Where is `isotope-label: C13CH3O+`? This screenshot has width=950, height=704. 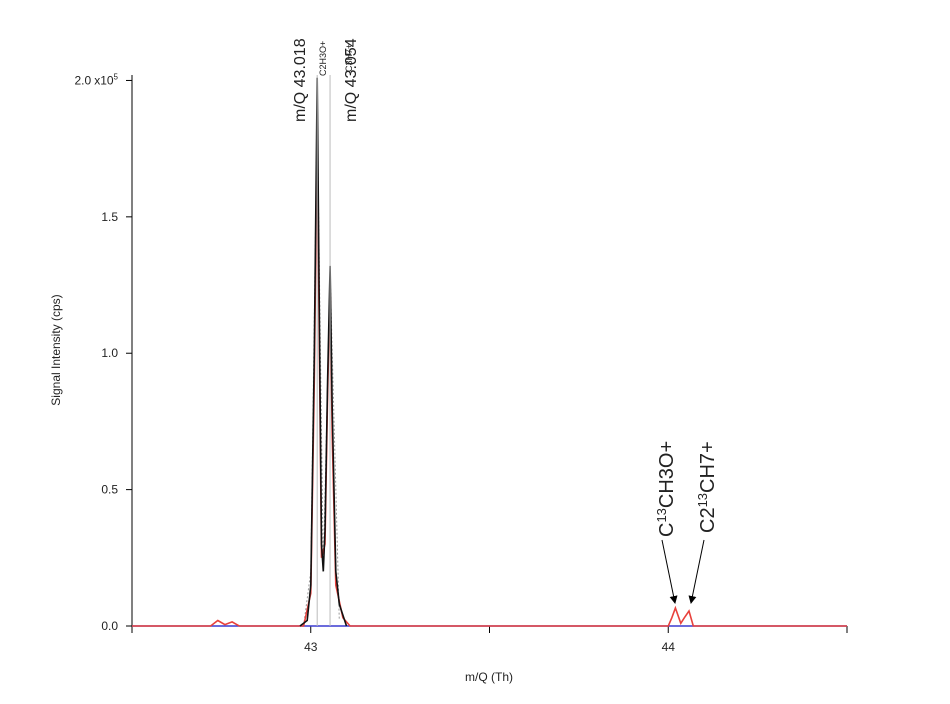 isotope-label: C13CH3O+ is located at coordinates (666, 489).